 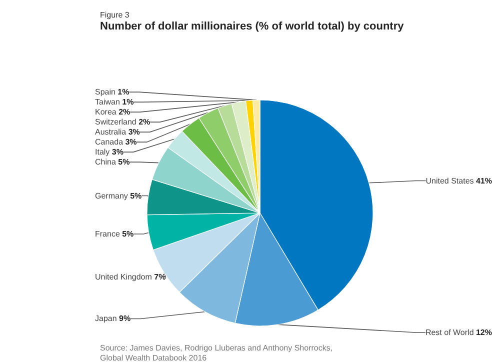 What do you see at coordinates (107, 319) in the screenshot?
I see `slice-label: Japan` at bounding box center [107, 319].